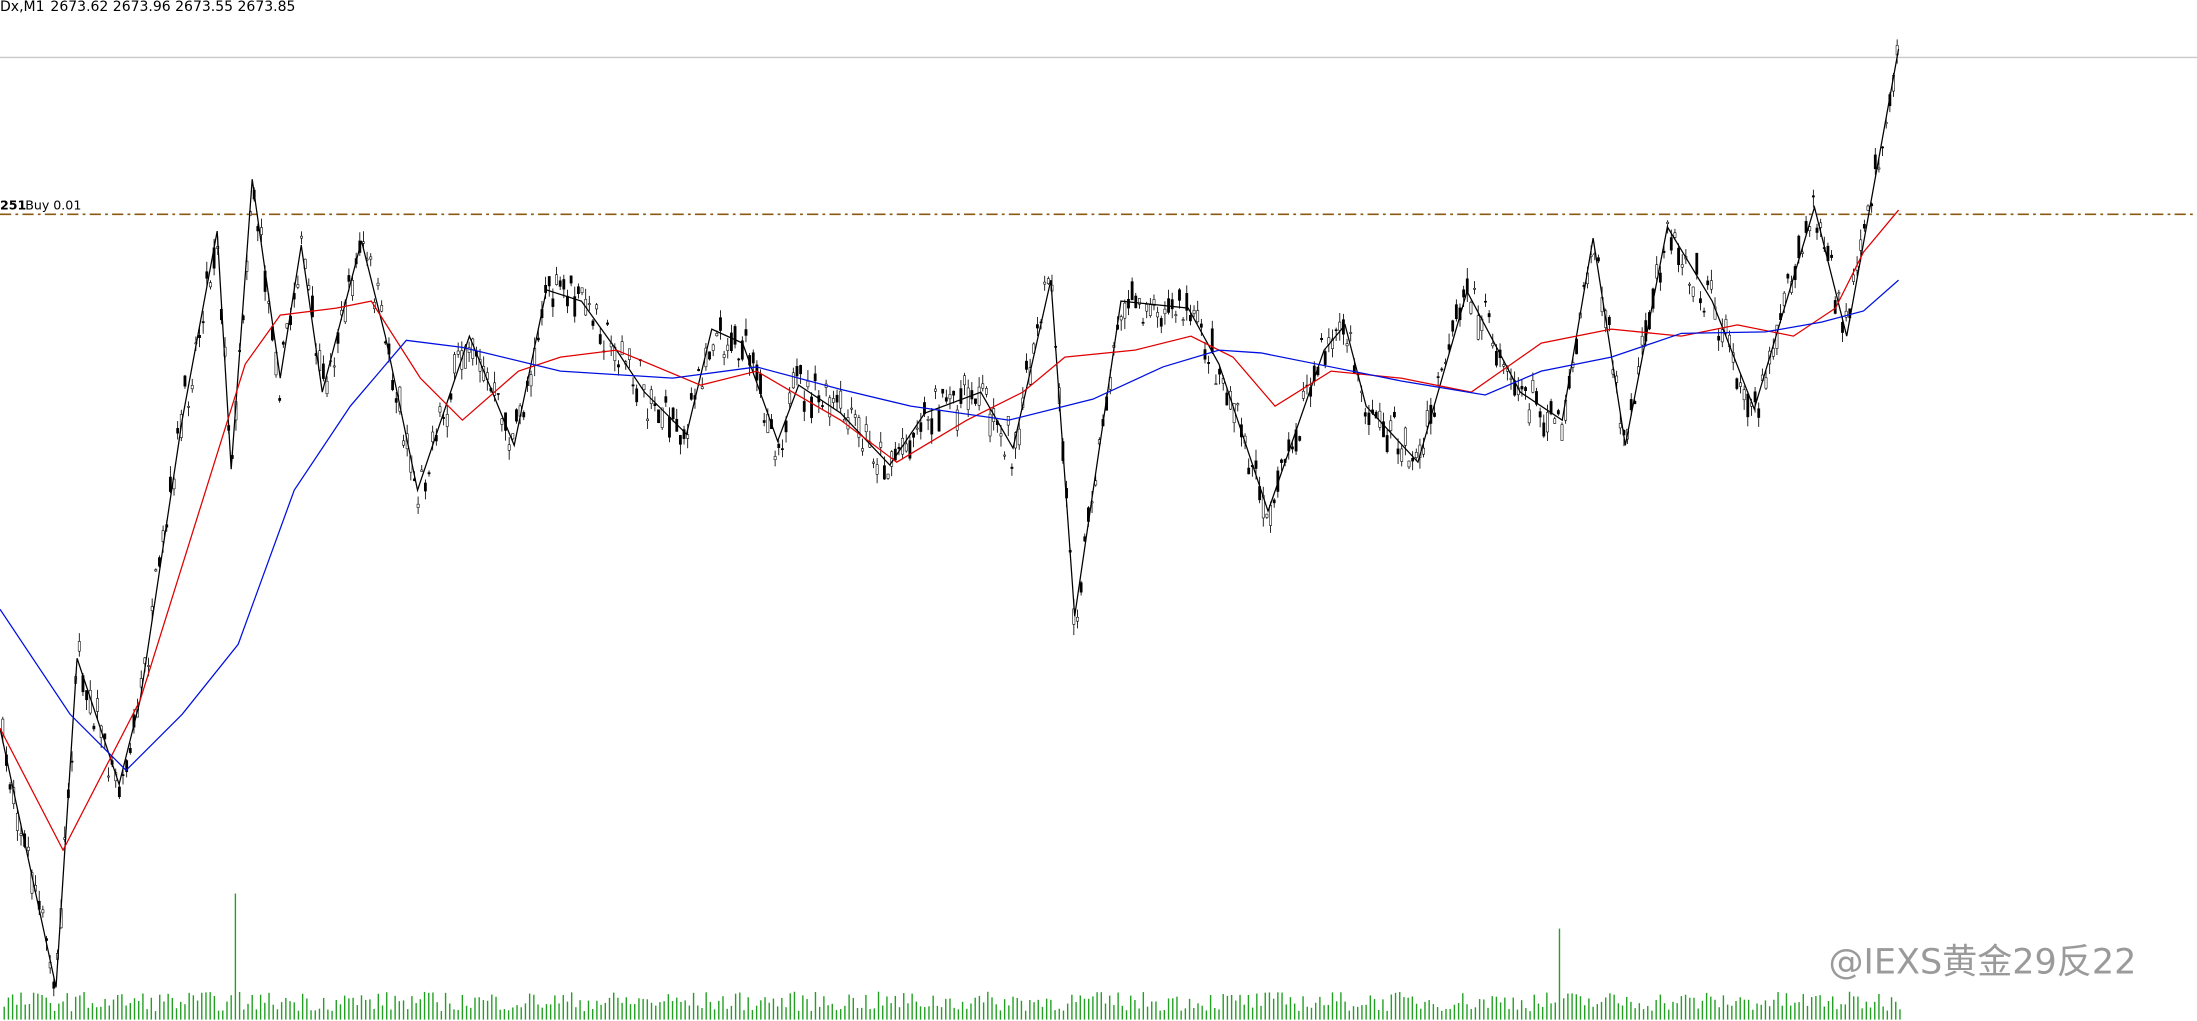 The height and width of the screenshot is (1021, 2197). What do you see at coordinates (172, 7) in the screenshot?
I see `ohlc-label: 2673.62 2673.96 2673.55 2673.85` at bounding box center [172, 7].